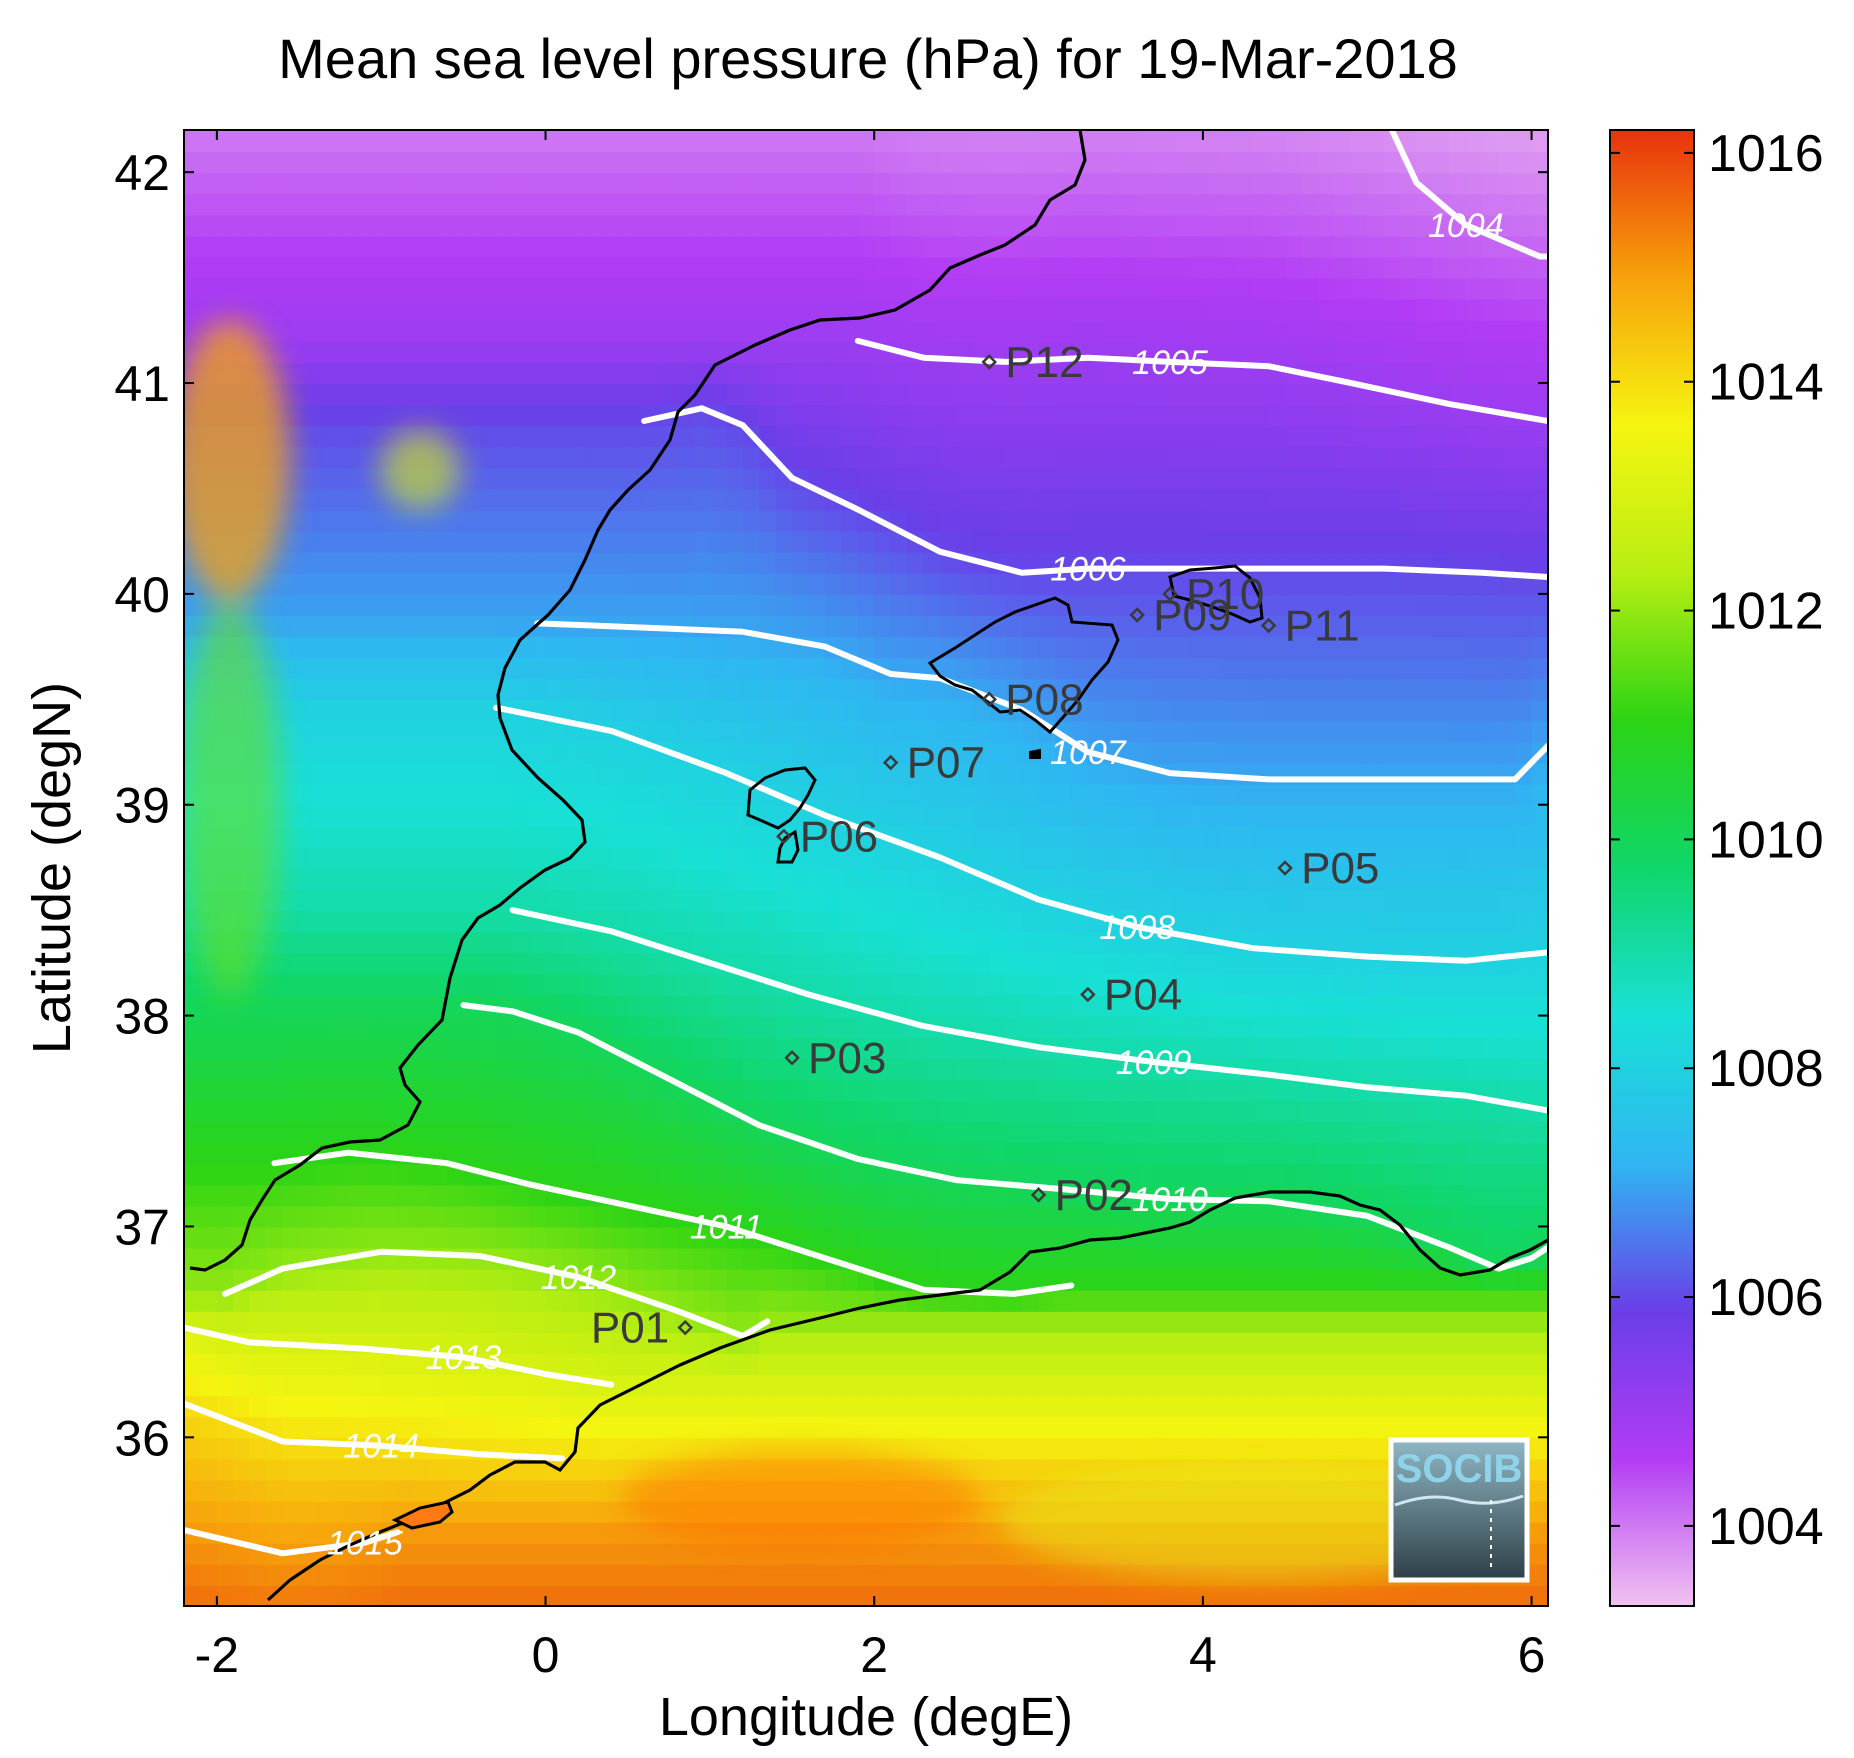  I want to click on colorbar: 1004 1006 1008 1010 1012 1014 1016, so click(1716, 866).